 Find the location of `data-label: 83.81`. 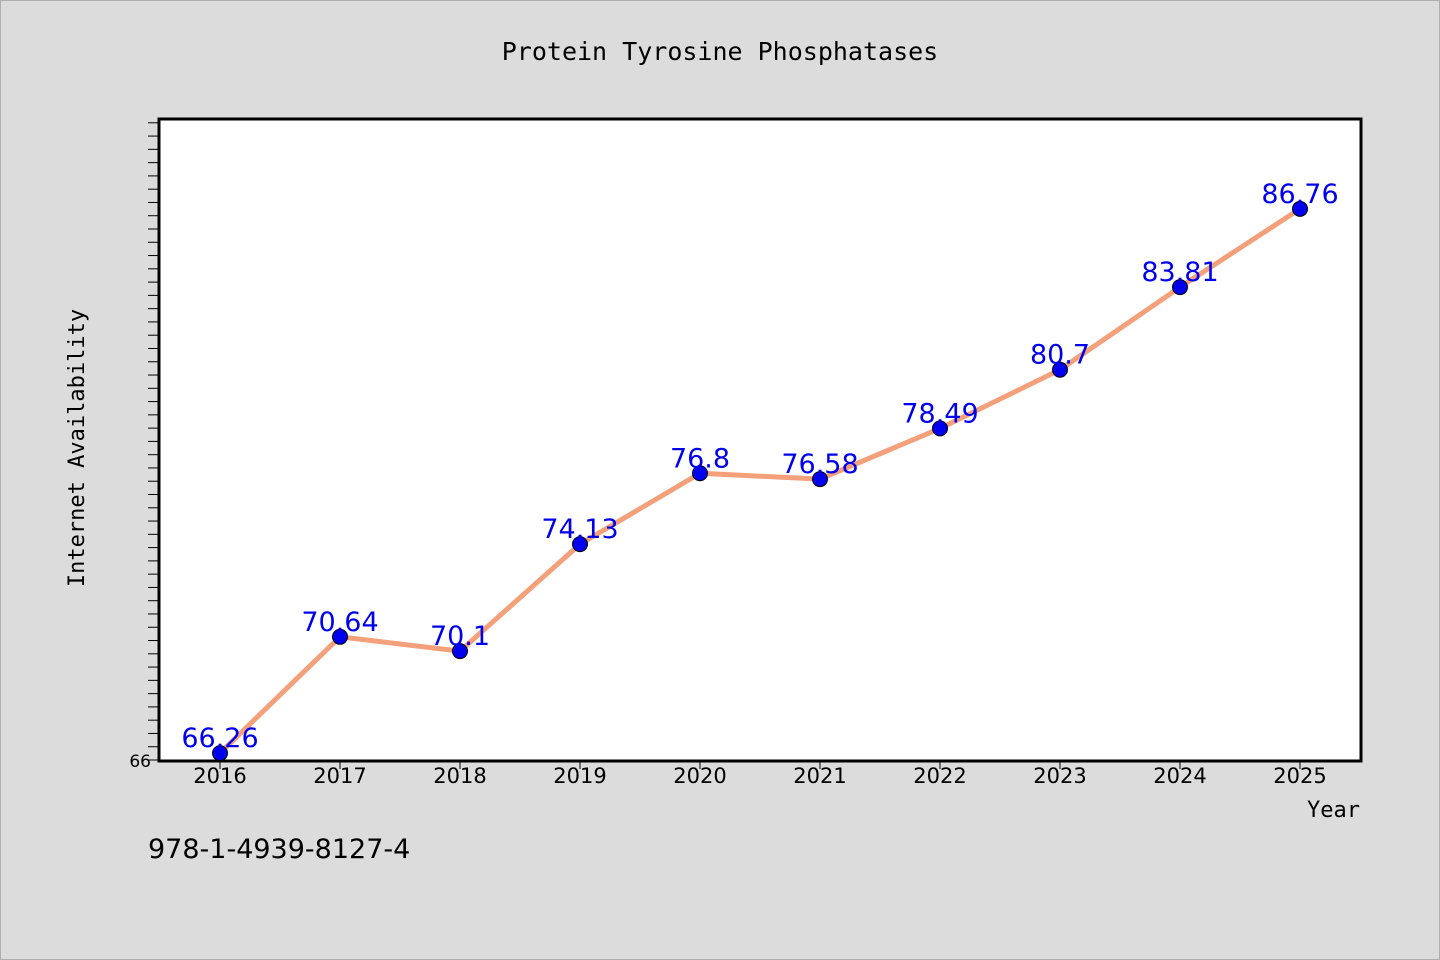

data-label: 83.81 is located at coordinates (1179, 272).